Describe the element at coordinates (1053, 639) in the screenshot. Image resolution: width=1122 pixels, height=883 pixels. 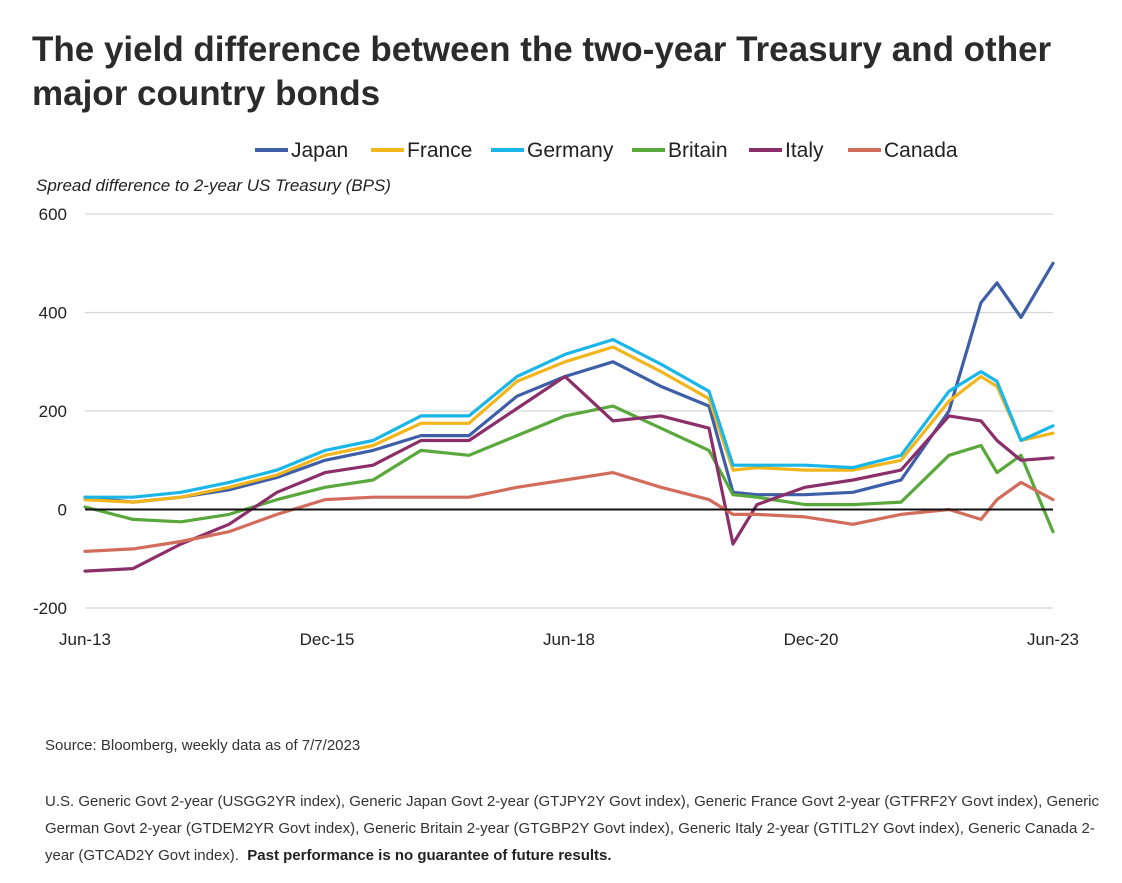
I see `x-tick-label: Jun-23` at that location.